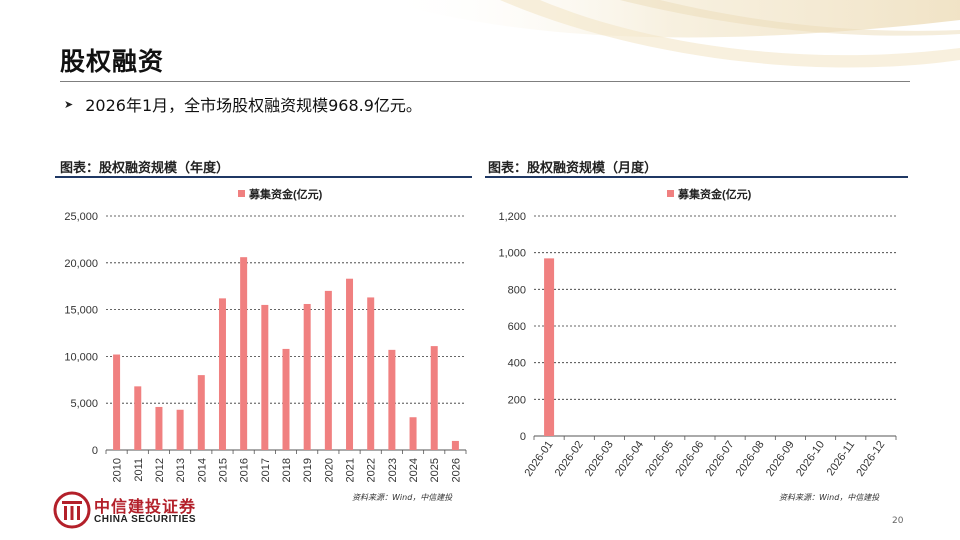  Describe the element at coordinates (599, 459) in the screenshot. I see `x-tick-label: 2026-03` at that location.